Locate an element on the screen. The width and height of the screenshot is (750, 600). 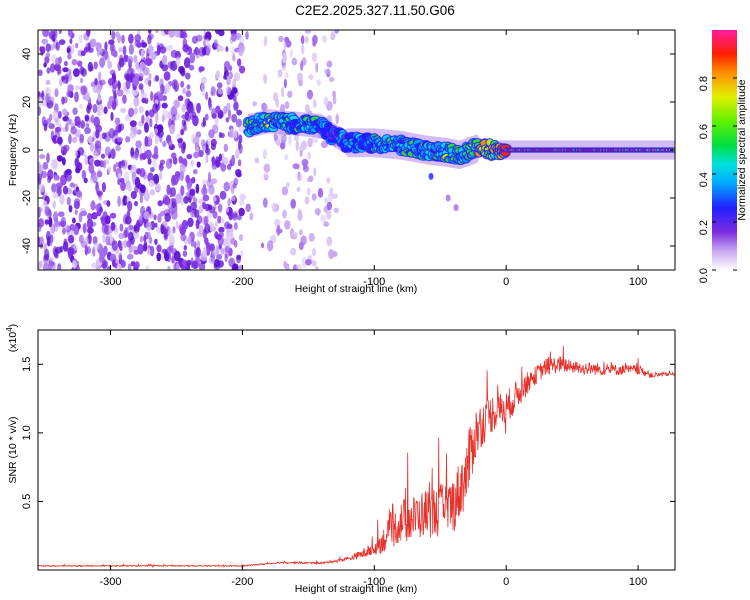
y-tick-label: 40 is located at coordinates (27, 54).